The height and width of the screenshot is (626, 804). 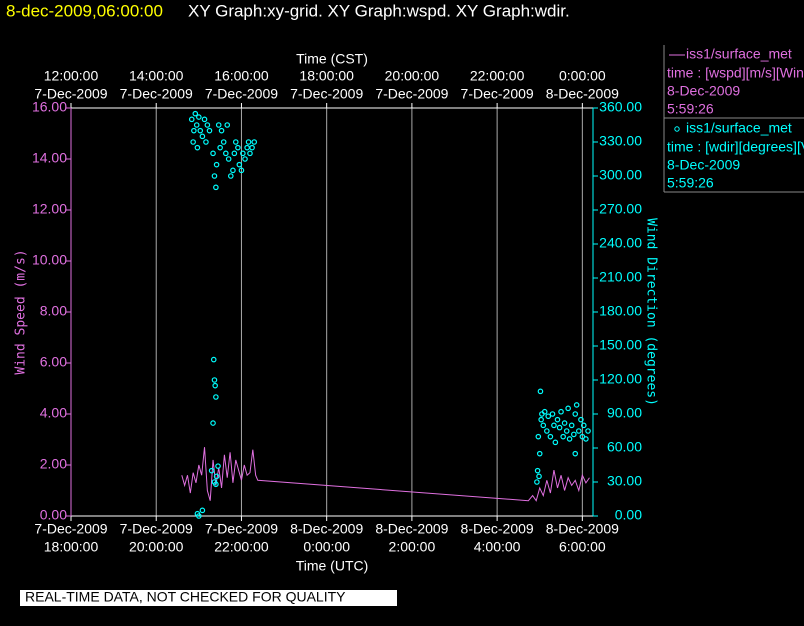 What do you see at coordinates (497, 76) in the screenshot?
I see `x2-tick-label: 22:00:00` at bounding box center [497, 76].